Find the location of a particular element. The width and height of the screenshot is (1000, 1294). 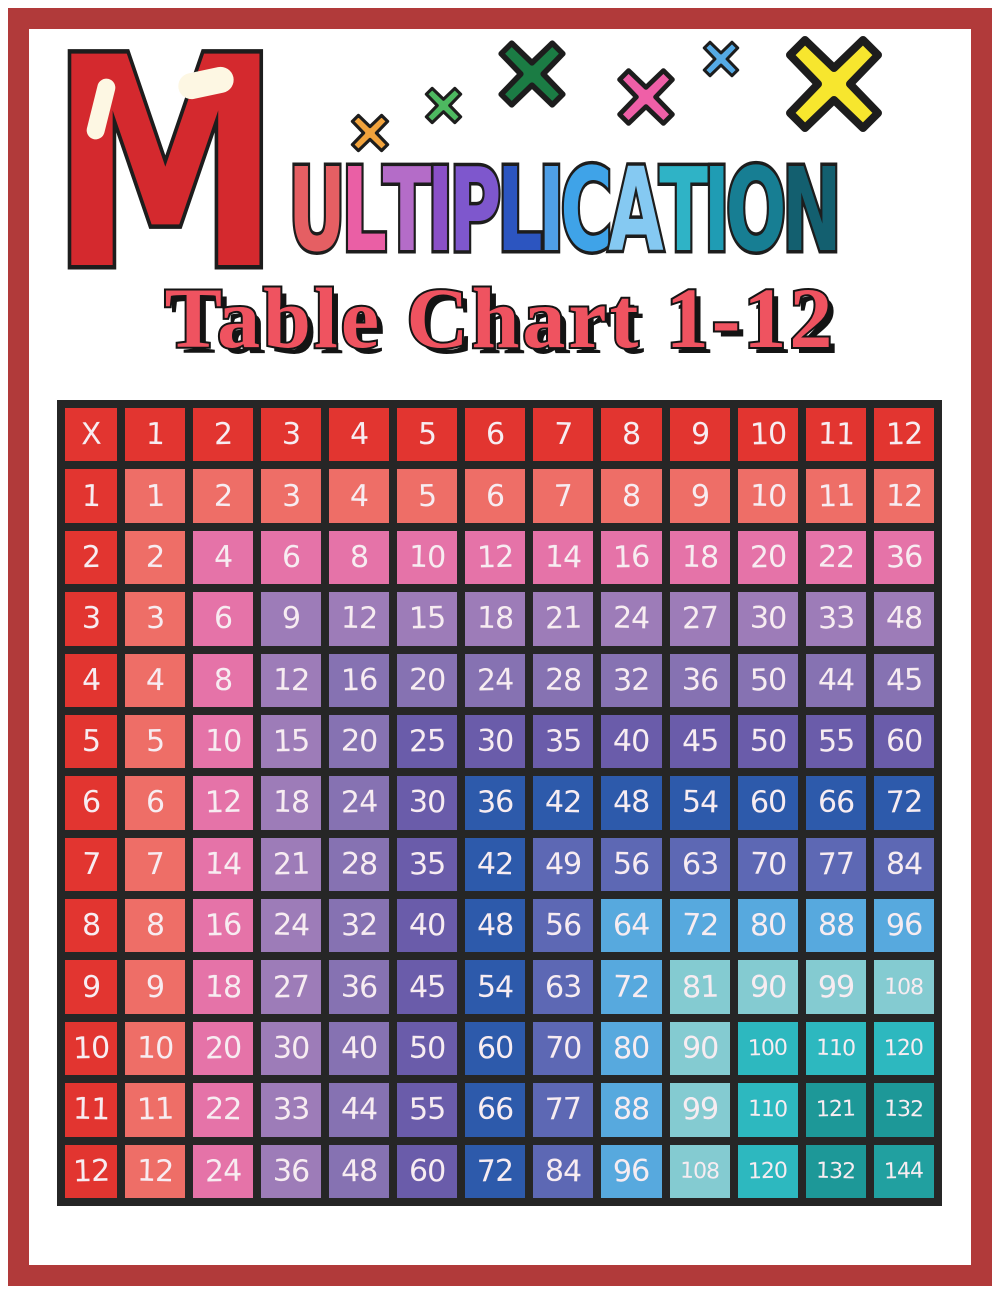

product-cell-value: 40 is located at coordinates (427, 925).